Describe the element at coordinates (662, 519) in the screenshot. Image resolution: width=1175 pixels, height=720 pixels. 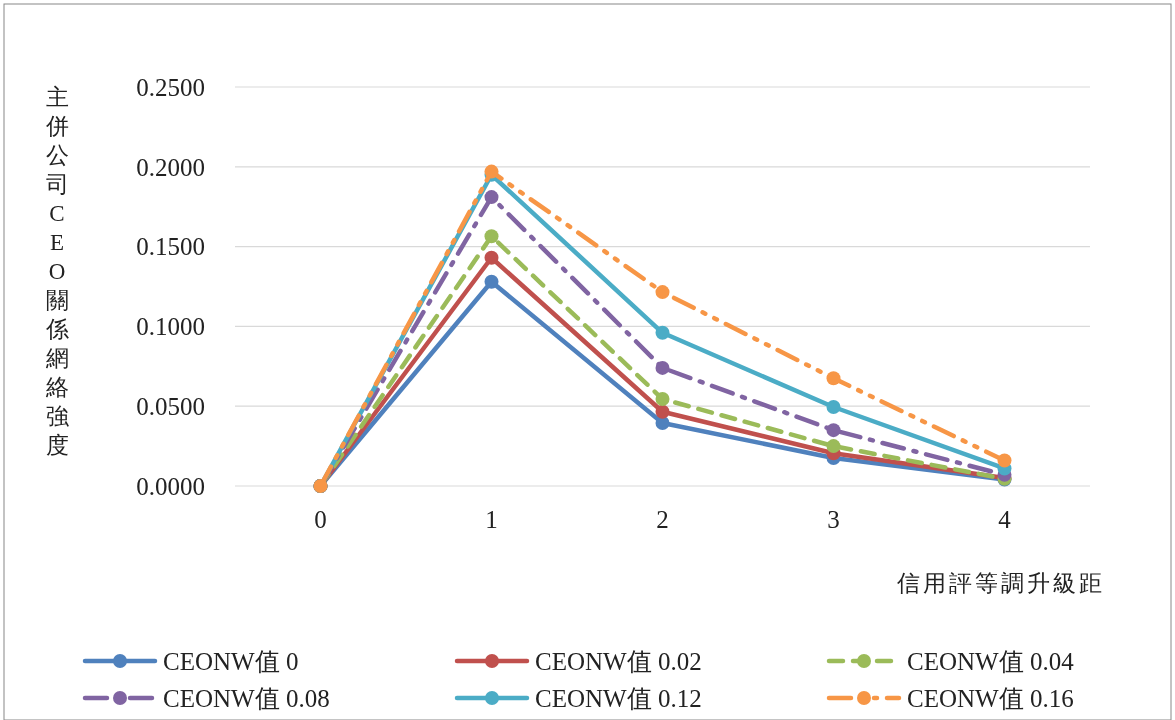
I see `x-tick-label: 2` at that location.